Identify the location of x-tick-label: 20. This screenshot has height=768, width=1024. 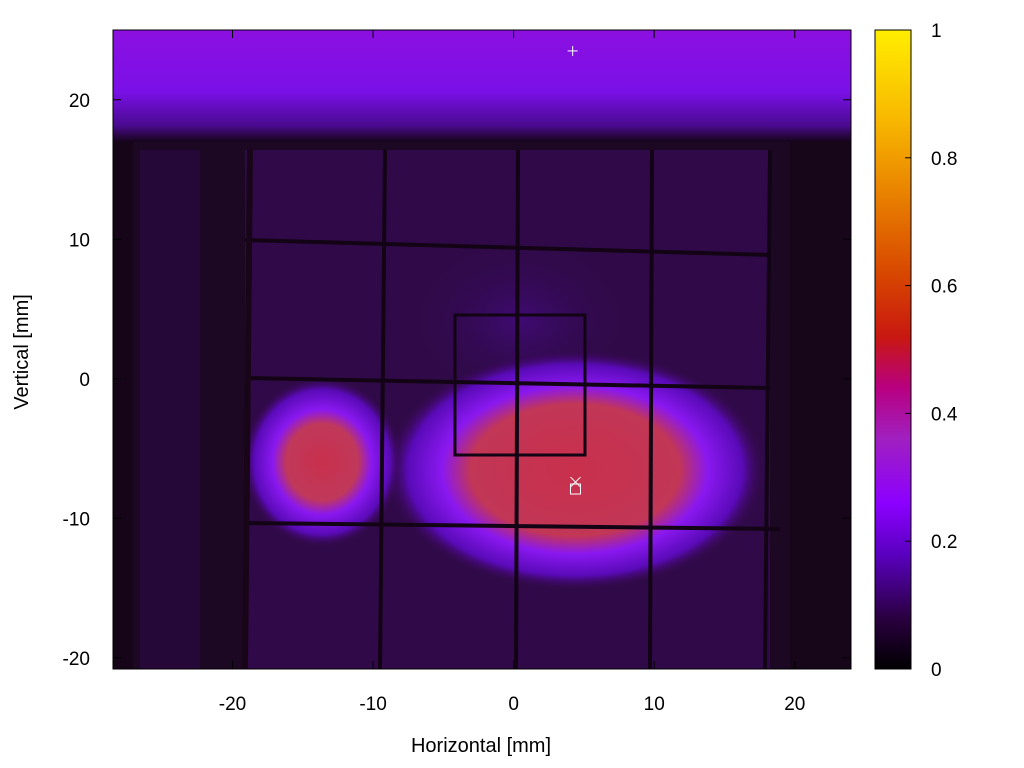
(794, 704).